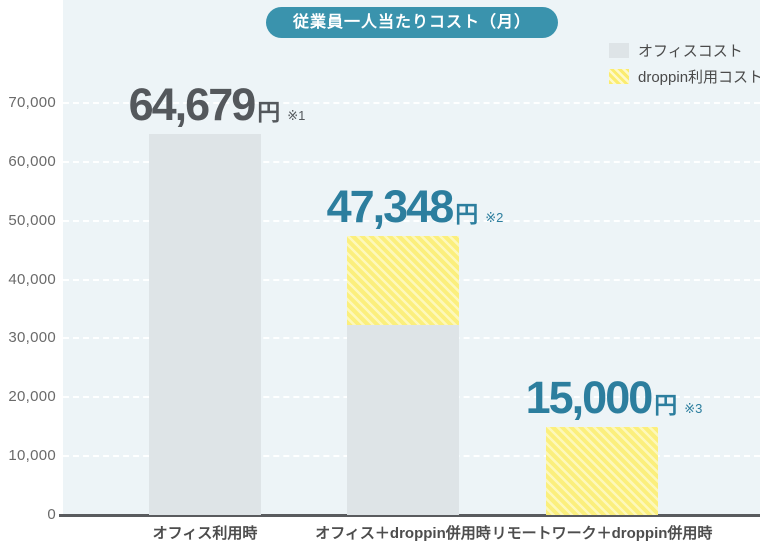 The image size is (760, 547). Describe the element at coordinates (619, 50) in the screenshot. I see `office-cost-swatch-icon` at that location.